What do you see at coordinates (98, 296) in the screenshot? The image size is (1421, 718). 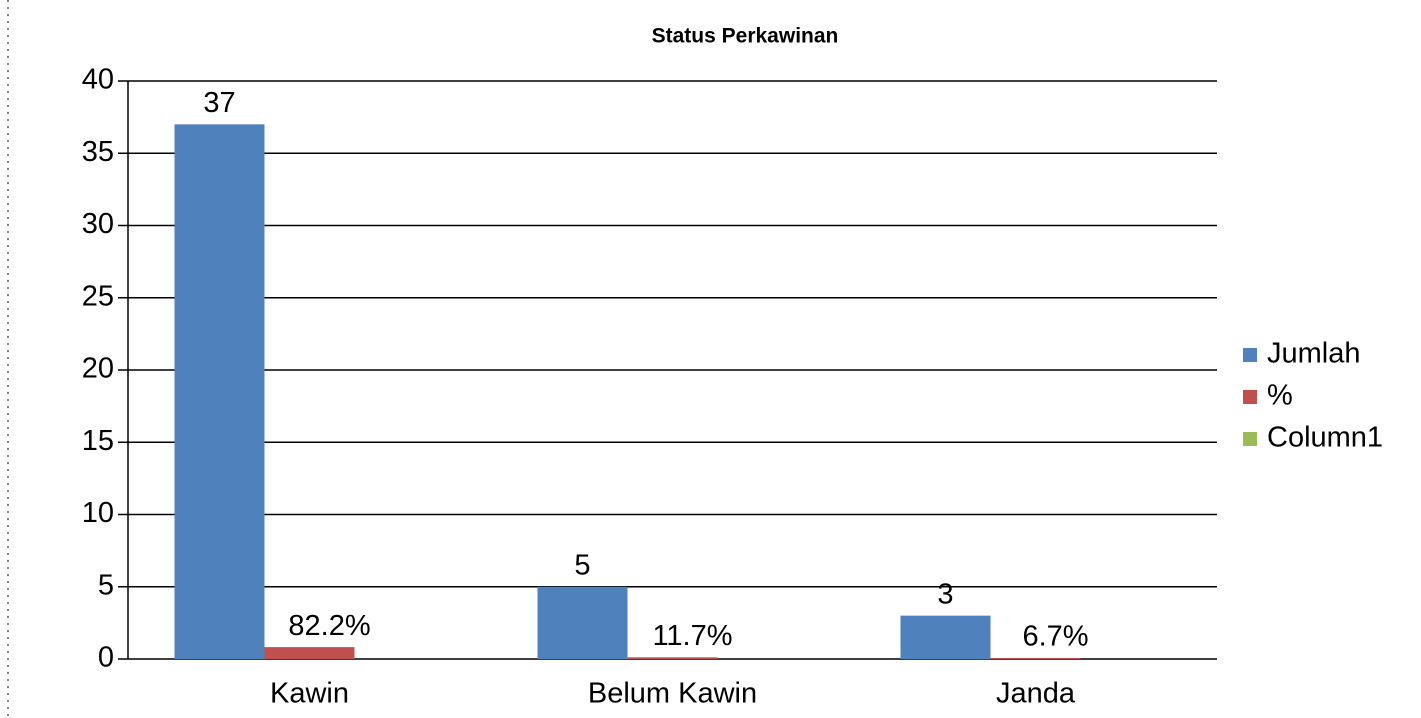 I see `y-tick-label: 25` at bounding box center [98, 296].